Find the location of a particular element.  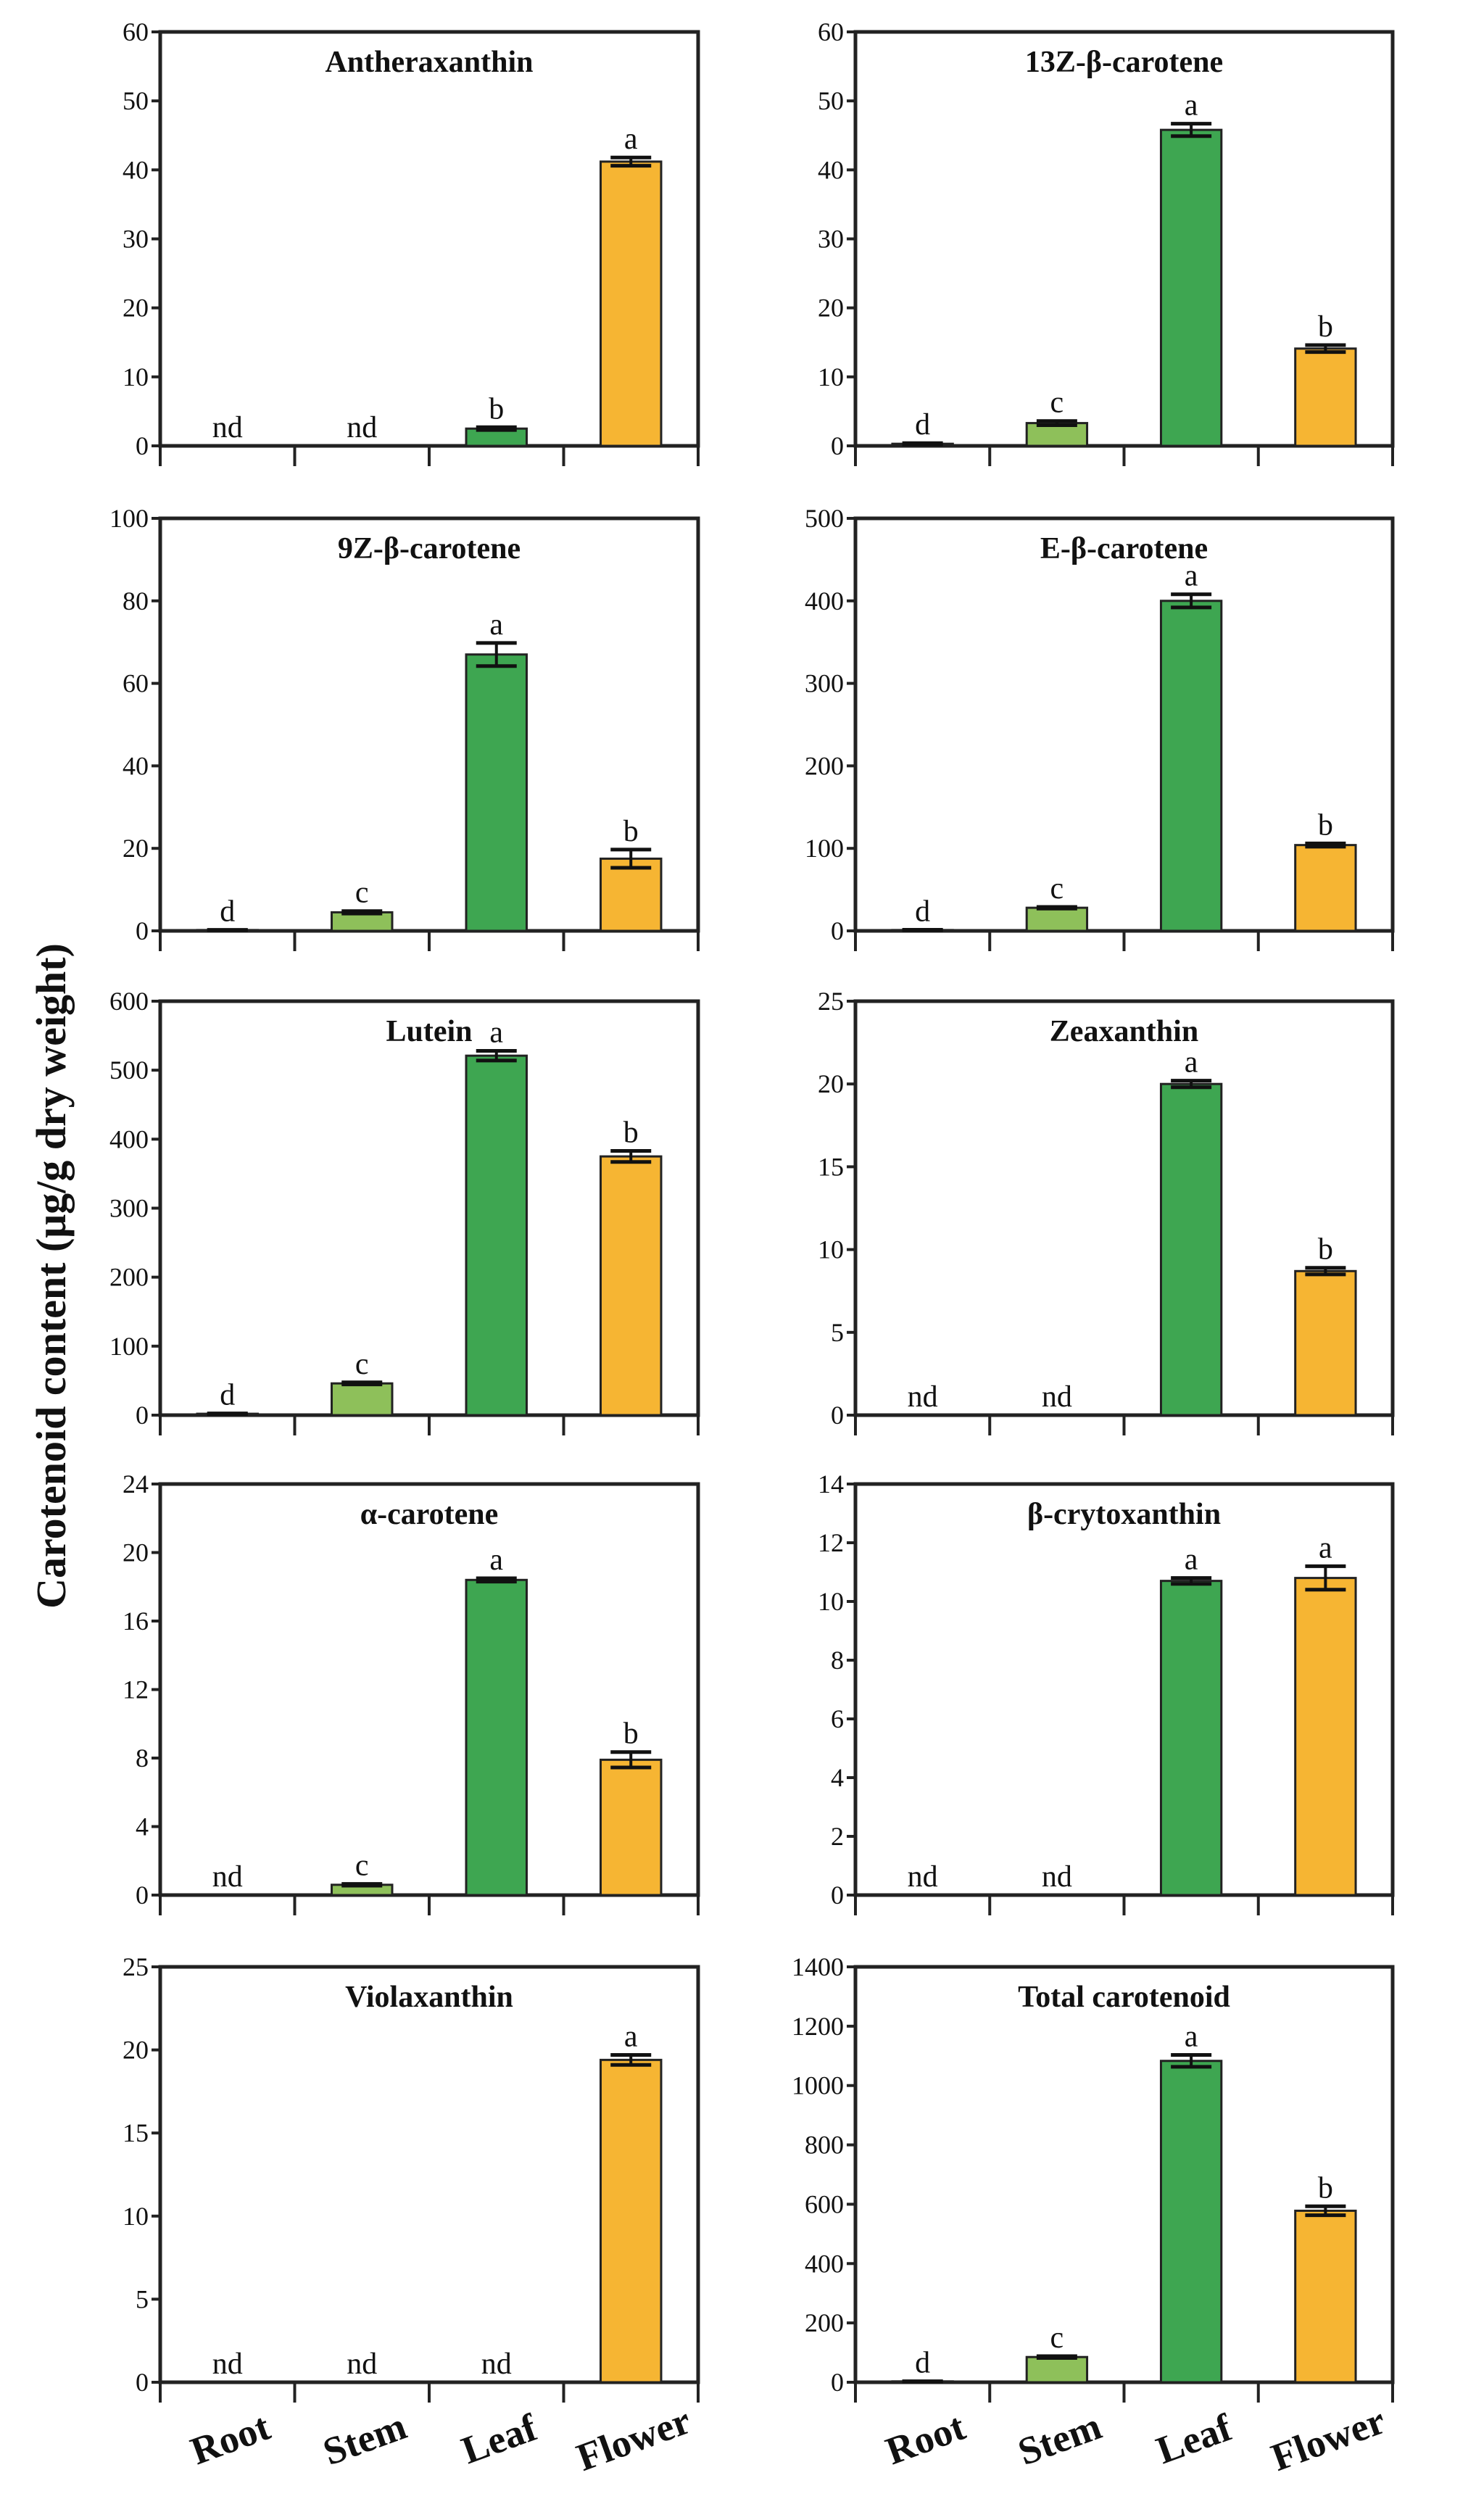

panel-title: β-crytoxanthin is located at coordinates (1124, 1514).